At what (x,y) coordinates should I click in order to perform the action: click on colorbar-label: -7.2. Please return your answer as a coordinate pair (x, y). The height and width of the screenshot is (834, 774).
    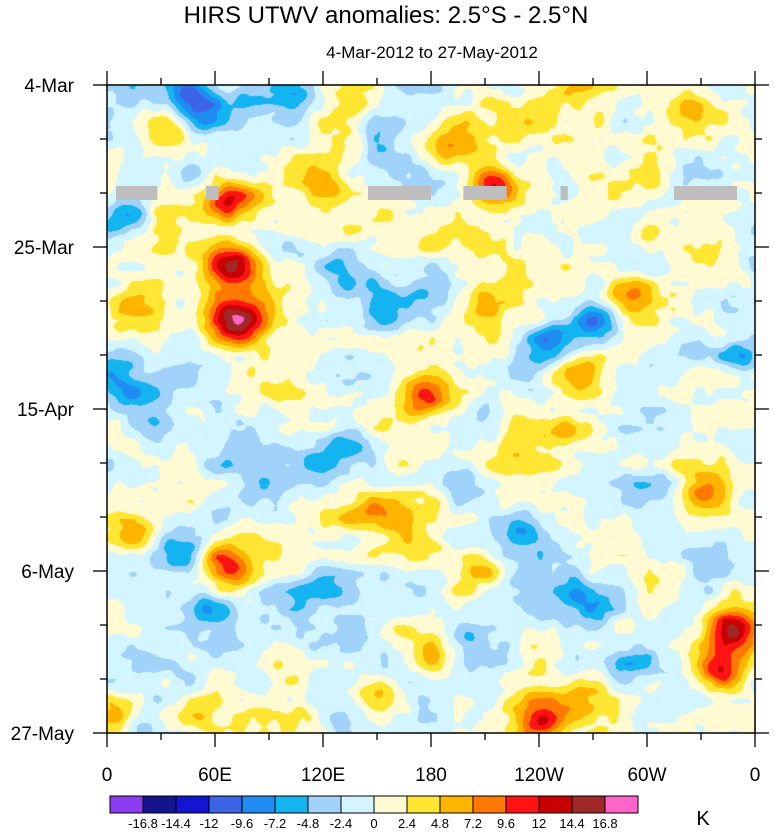
    Looking at the image, I should click on (275, 823).